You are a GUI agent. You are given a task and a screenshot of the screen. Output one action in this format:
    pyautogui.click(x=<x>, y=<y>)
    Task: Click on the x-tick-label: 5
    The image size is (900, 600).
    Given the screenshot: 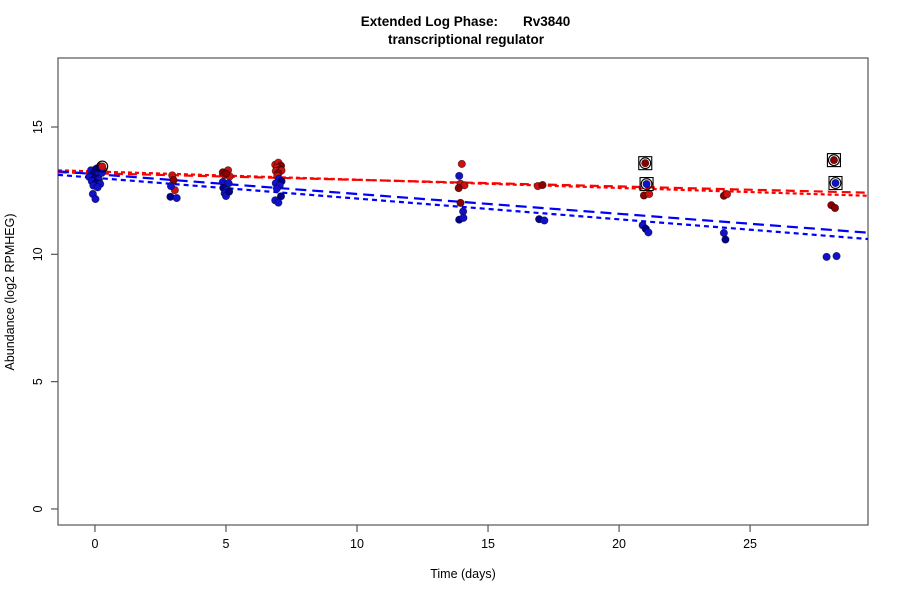 What is the action you would take?
    pyautogui.click(x=225, y=544)
    